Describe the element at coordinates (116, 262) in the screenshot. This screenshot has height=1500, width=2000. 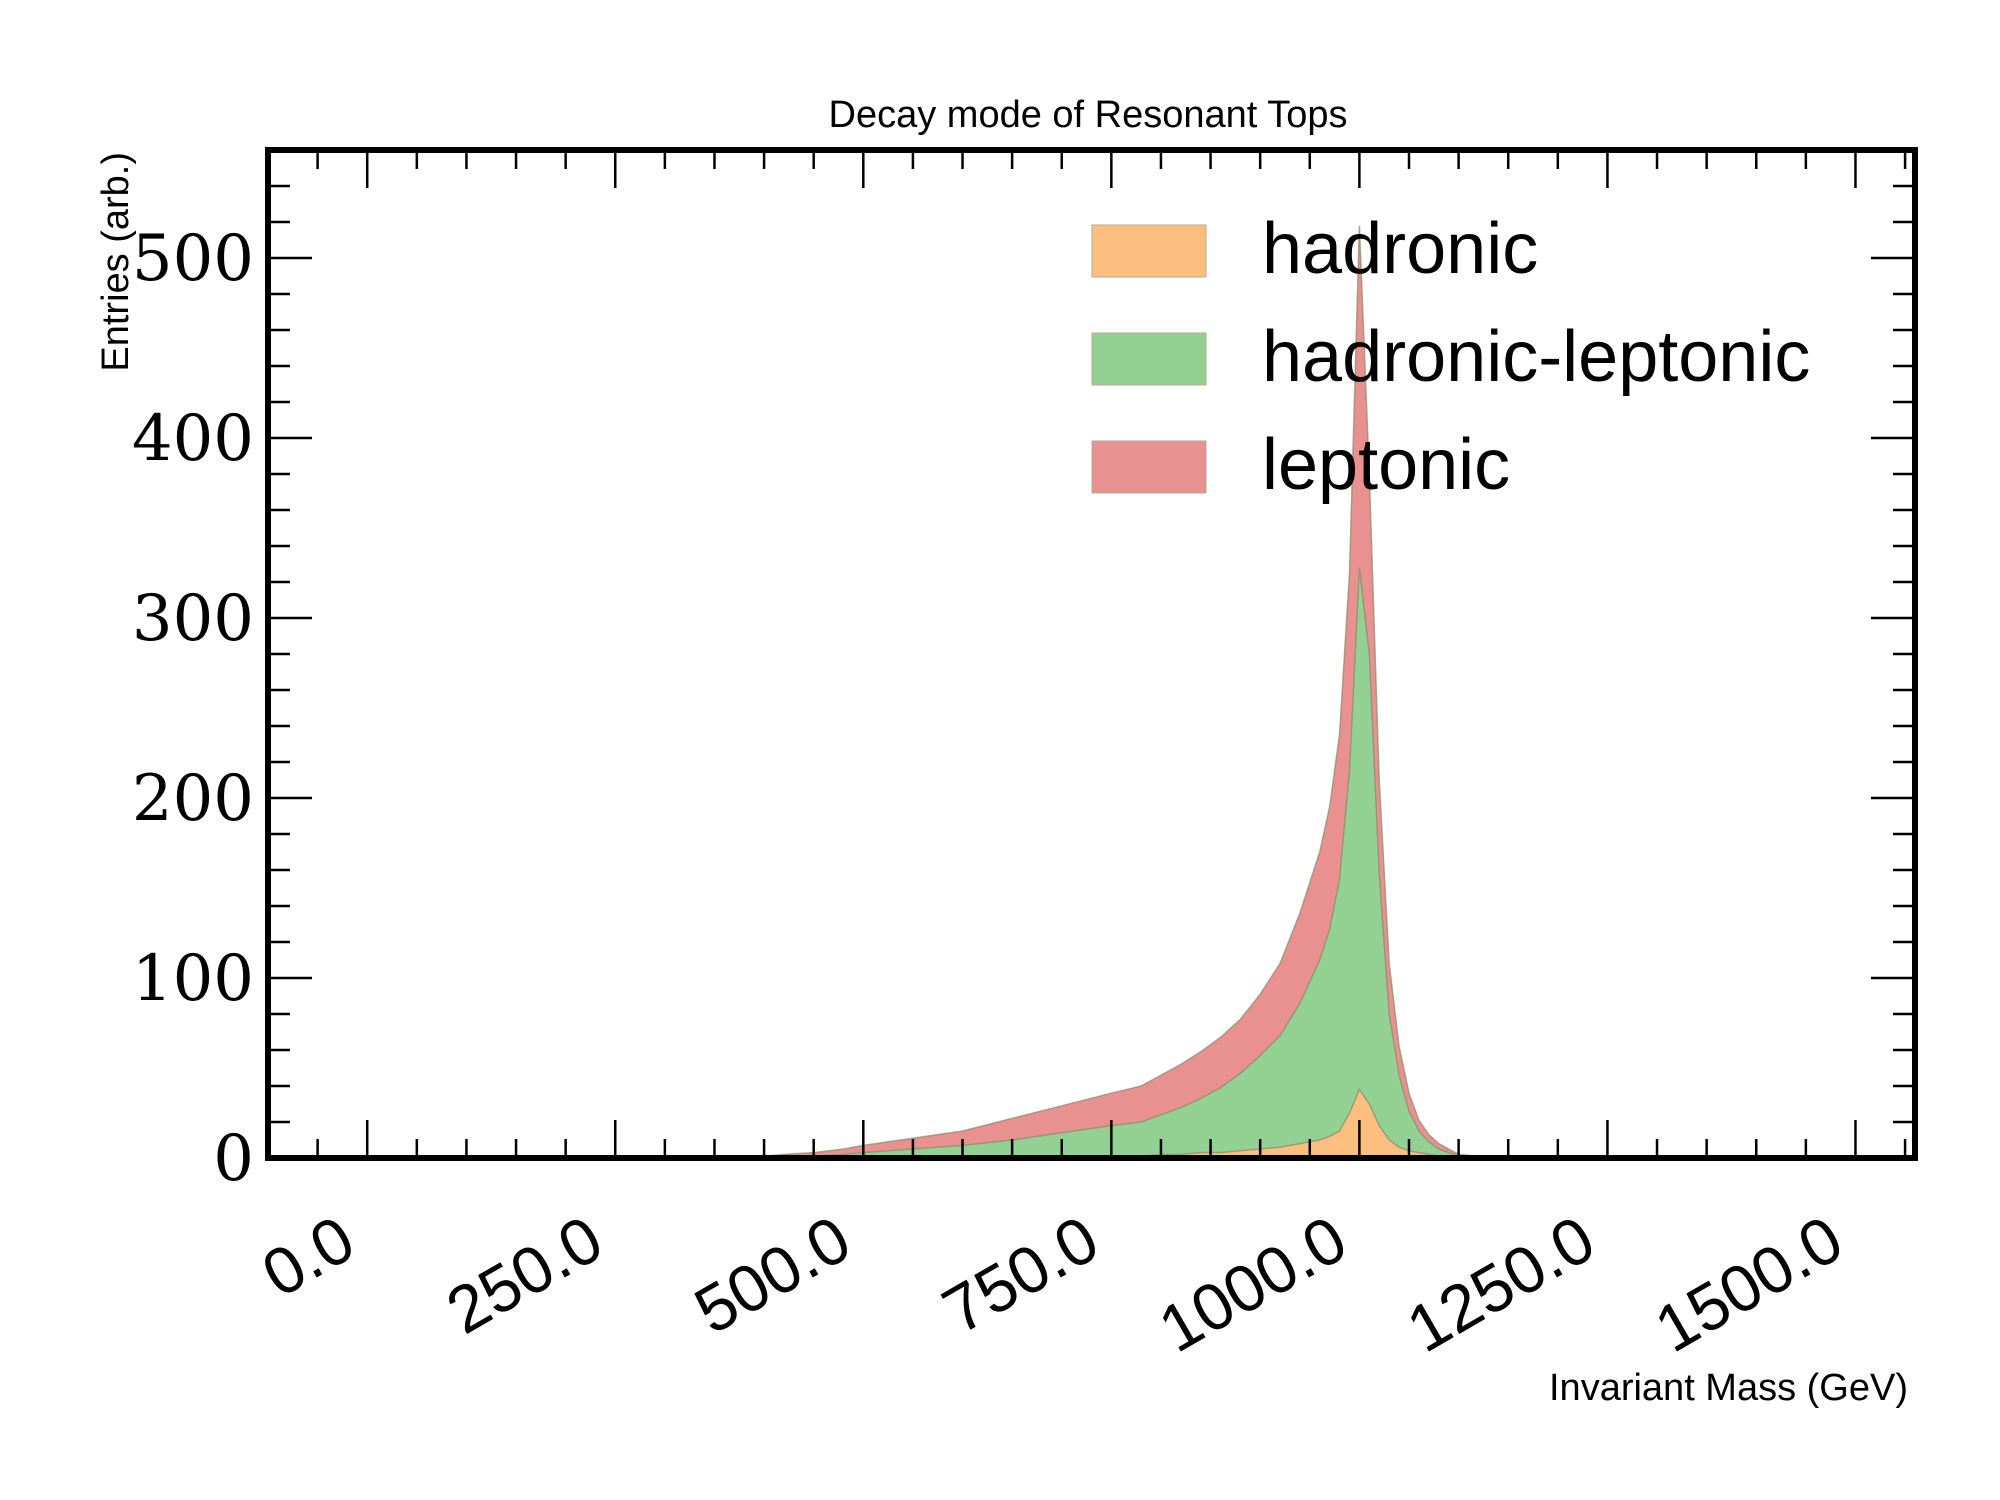
I see `y-axis-label: Entries (arb.)` at that location.